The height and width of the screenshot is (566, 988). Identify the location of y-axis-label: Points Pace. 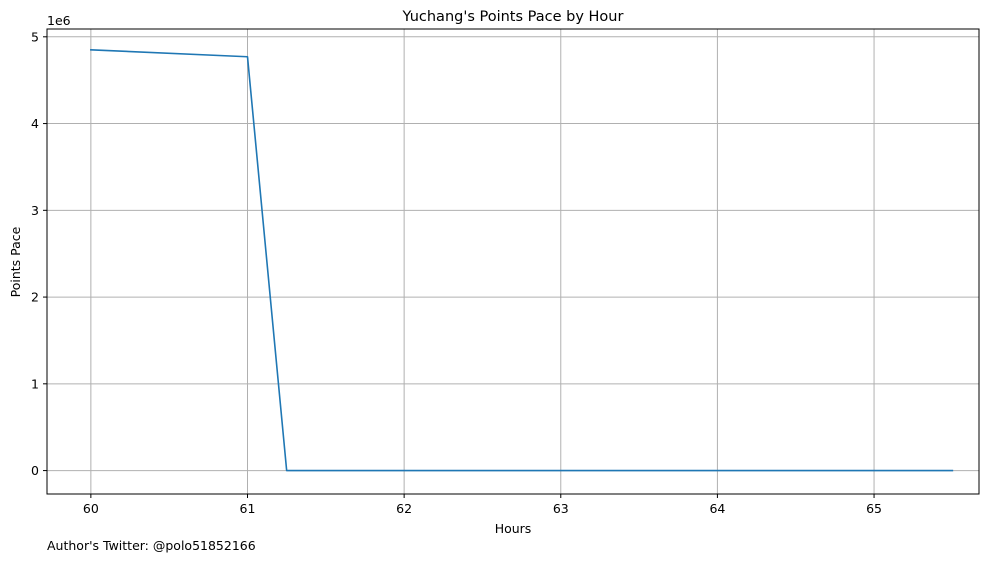
(15, 261).